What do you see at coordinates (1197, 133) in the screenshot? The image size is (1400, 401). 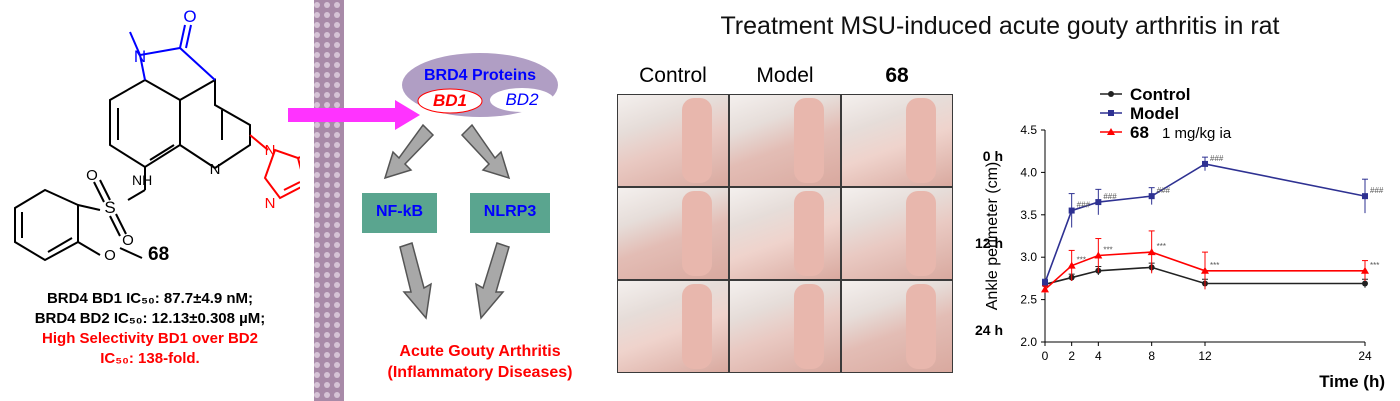 I see `legend-note: 1 mg/kg ia` at bounding box center [1197, 133].